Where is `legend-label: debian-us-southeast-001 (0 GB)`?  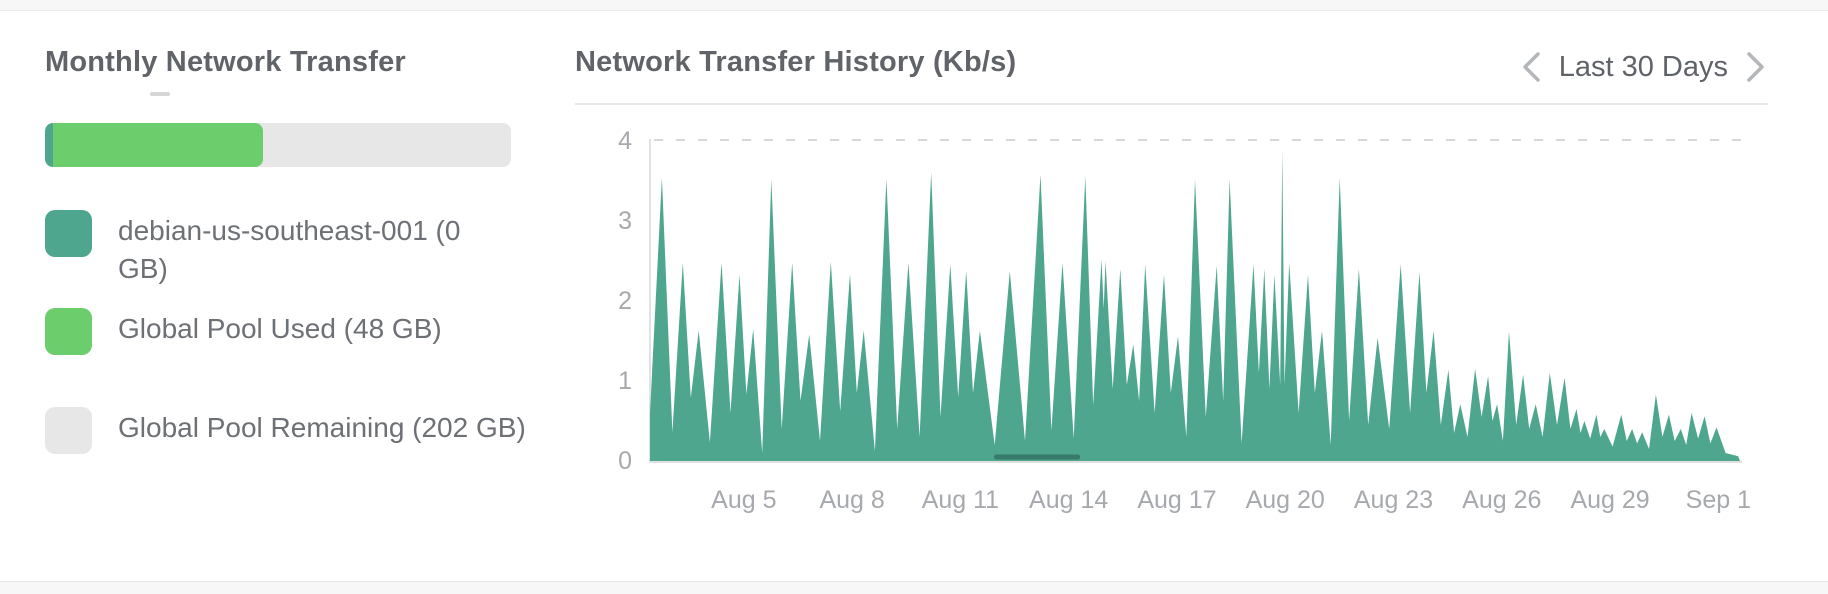 legend-label: debian-us-southeast-001 (0 GB) is located at coordinates (289, 249).